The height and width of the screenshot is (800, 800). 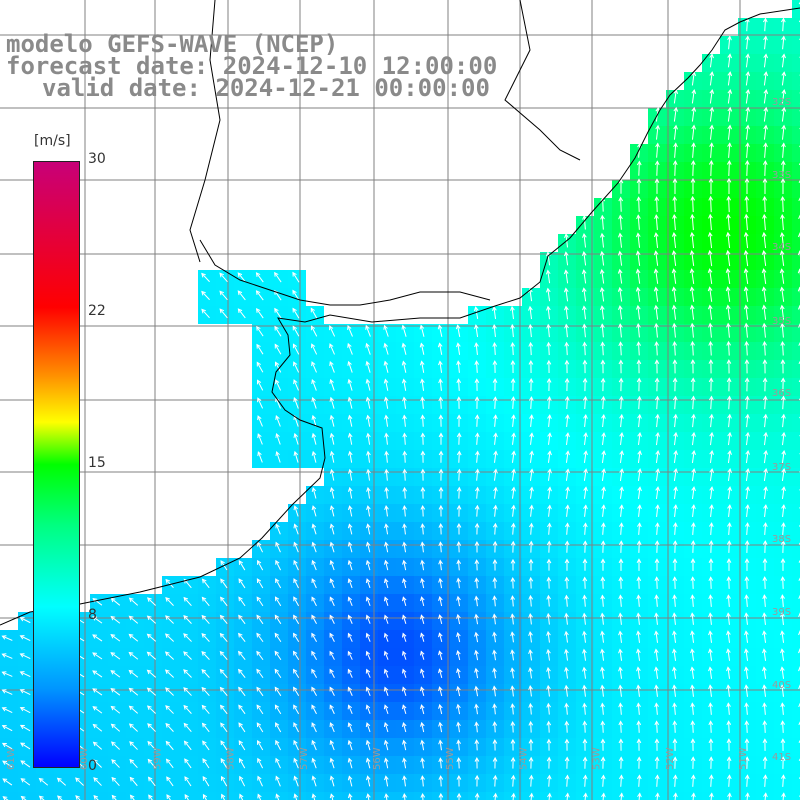 What do you see at coordinates (304, 758) in the screenshot?
I see `longitude-label: 57W` at bounding box center [304, 758].